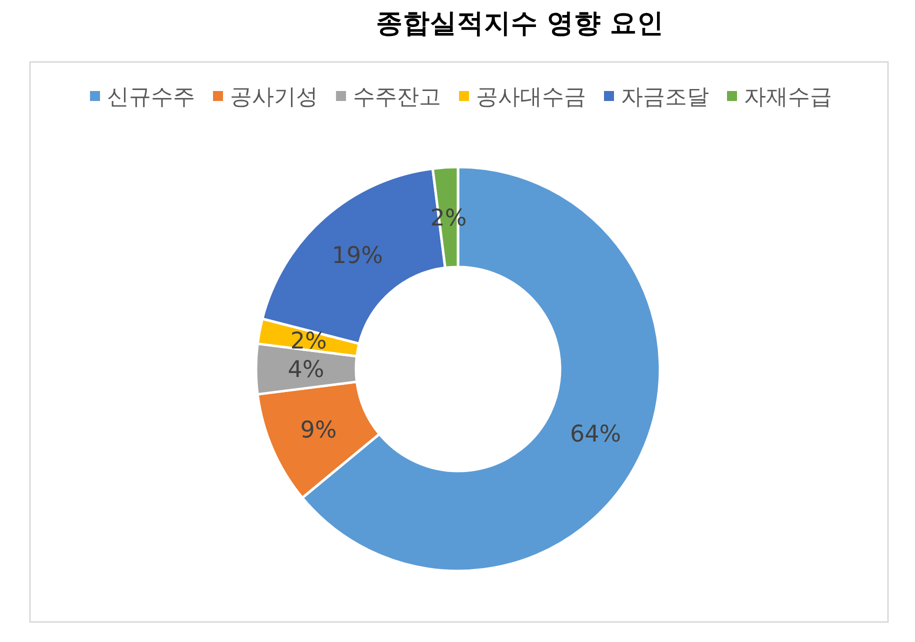  Describe the element at coordinates (520, 23) in the screenshot. I see `title: 종합실적지수 영향 요인` at that location.